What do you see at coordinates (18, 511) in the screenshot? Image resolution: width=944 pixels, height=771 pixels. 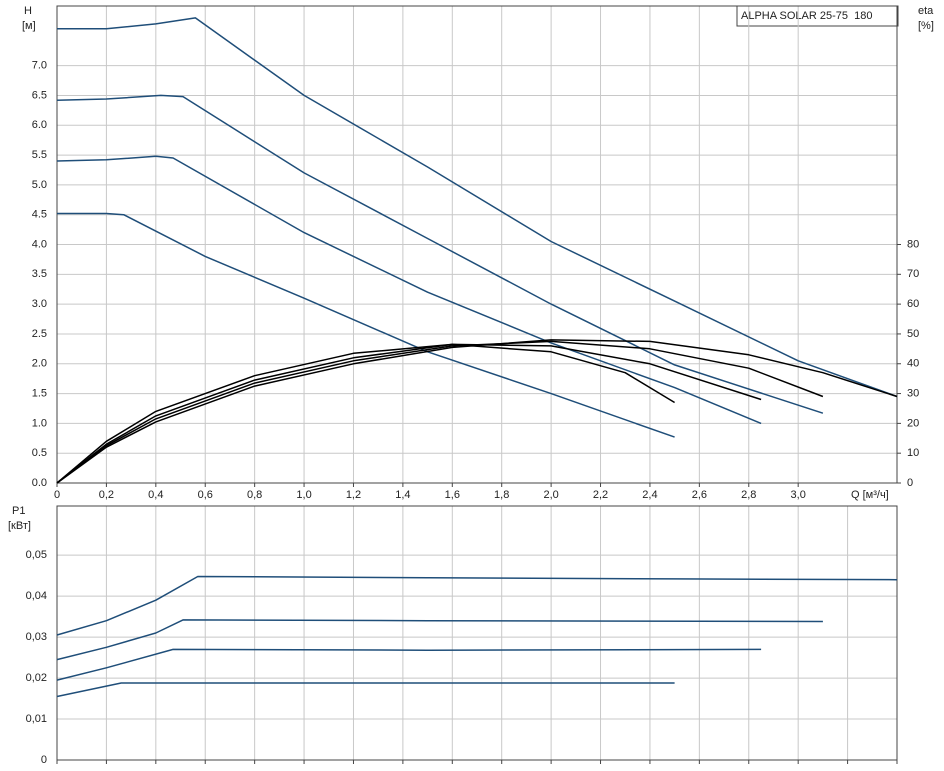 I see `y-label: P1` at bounding box center [18, 511].